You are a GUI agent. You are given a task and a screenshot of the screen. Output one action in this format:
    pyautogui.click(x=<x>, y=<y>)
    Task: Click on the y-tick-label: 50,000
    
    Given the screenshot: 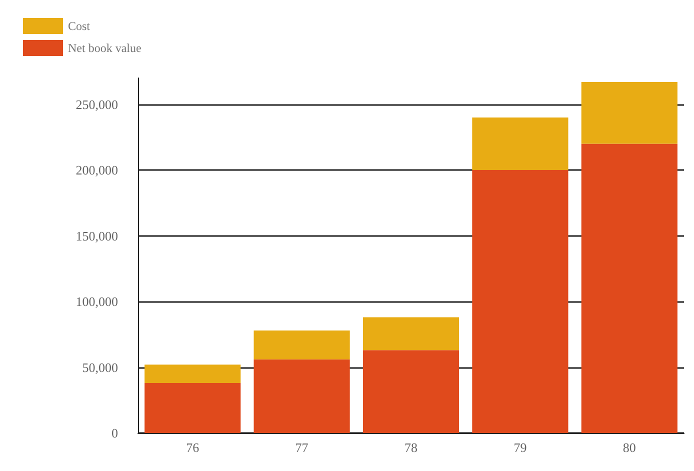 What is the action you would take?
    pyautogui.click(x=100, y=367)
    